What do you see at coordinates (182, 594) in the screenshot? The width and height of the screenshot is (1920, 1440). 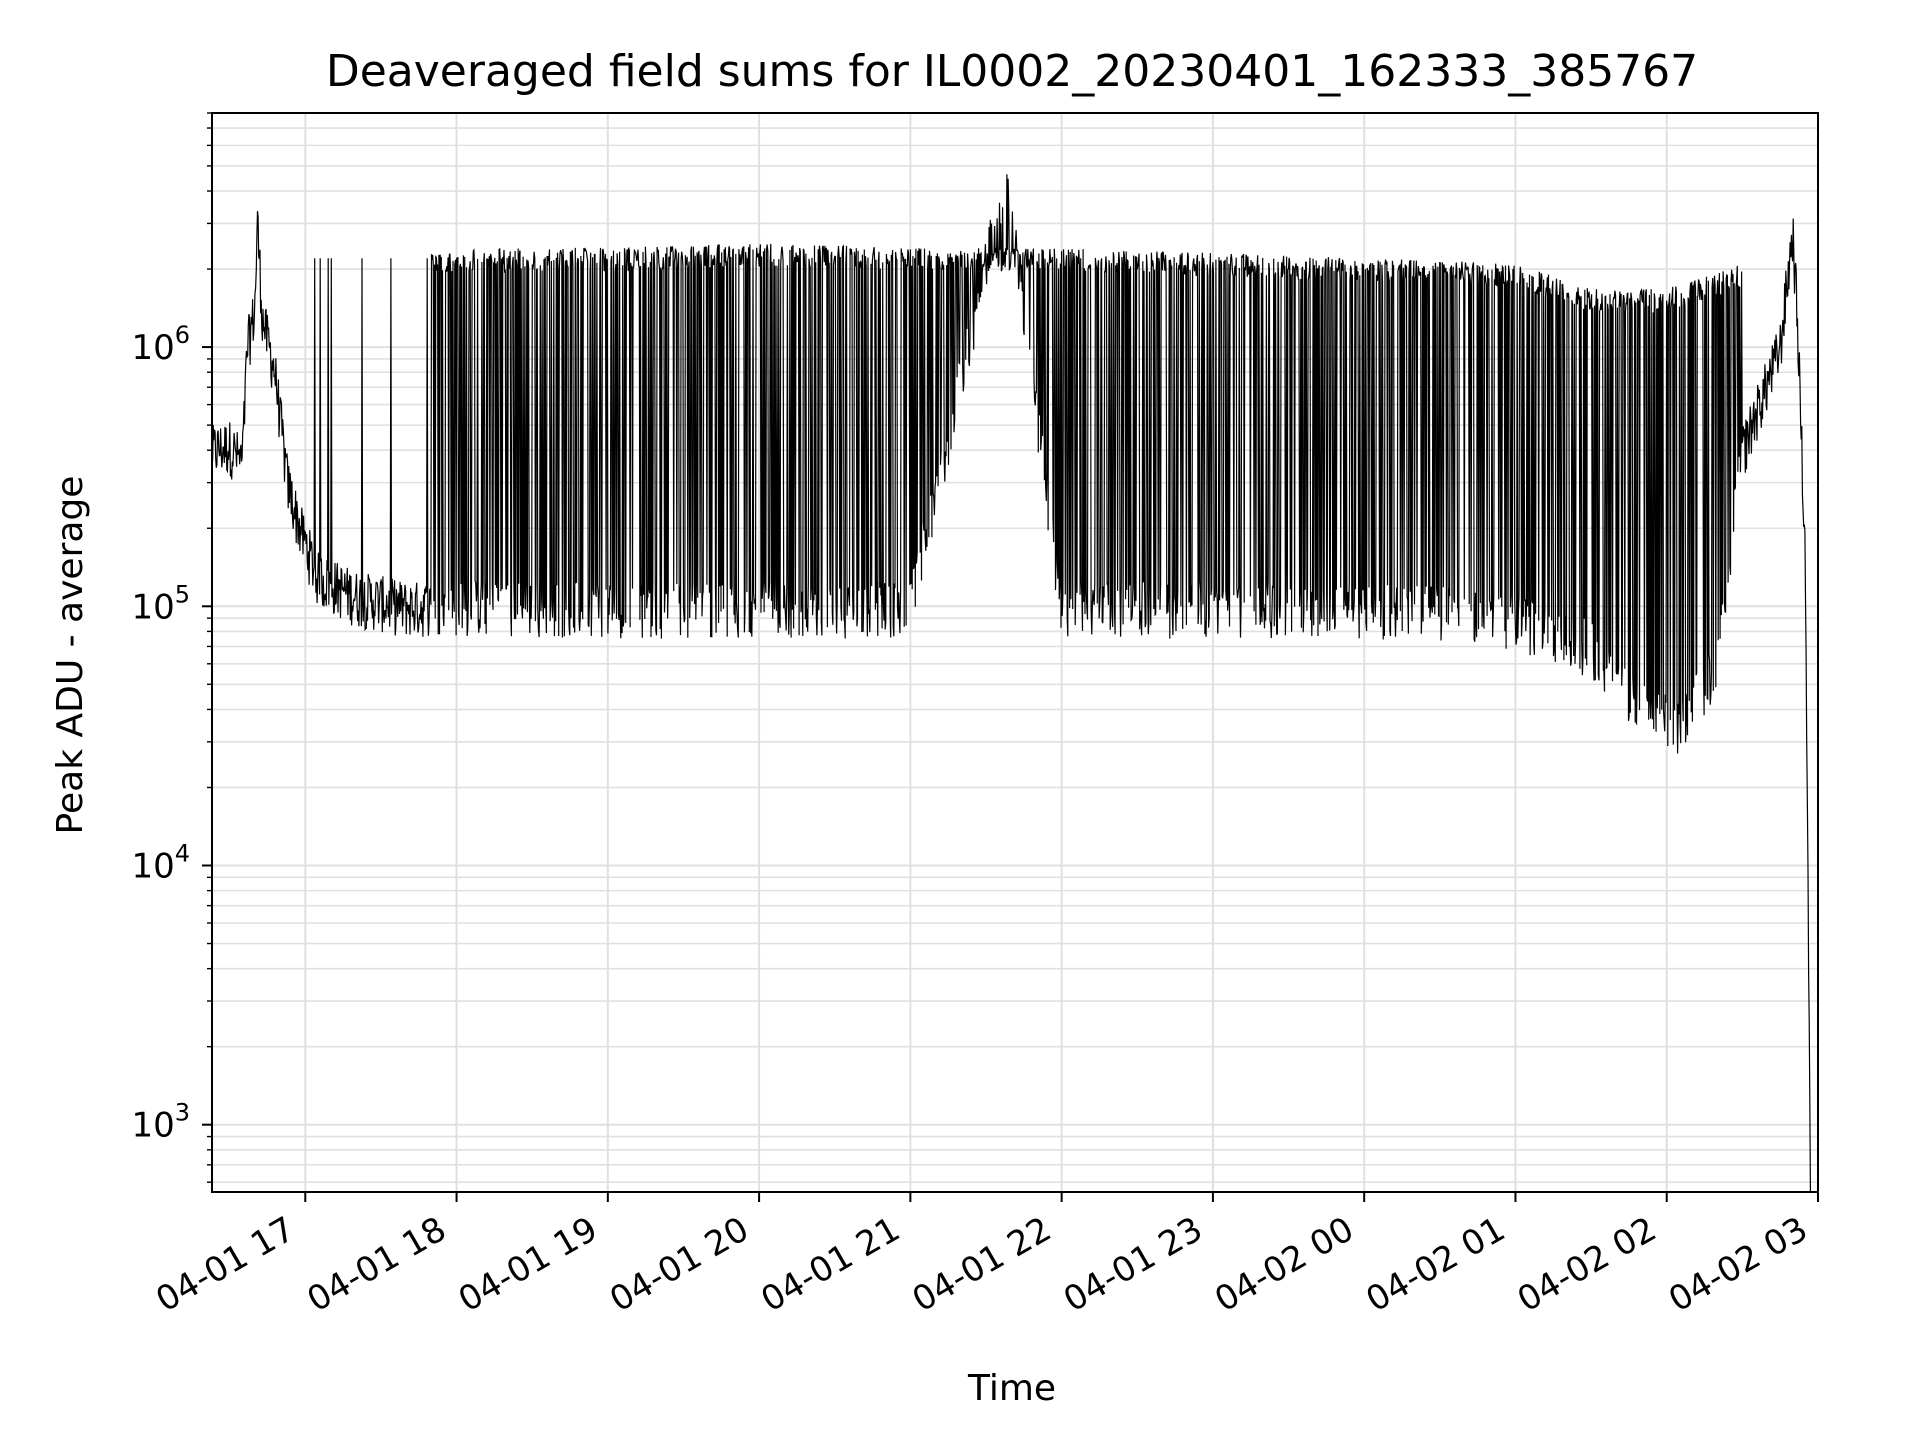 I see `y-tick-exponent: 5` at bounding box center [182, 594].